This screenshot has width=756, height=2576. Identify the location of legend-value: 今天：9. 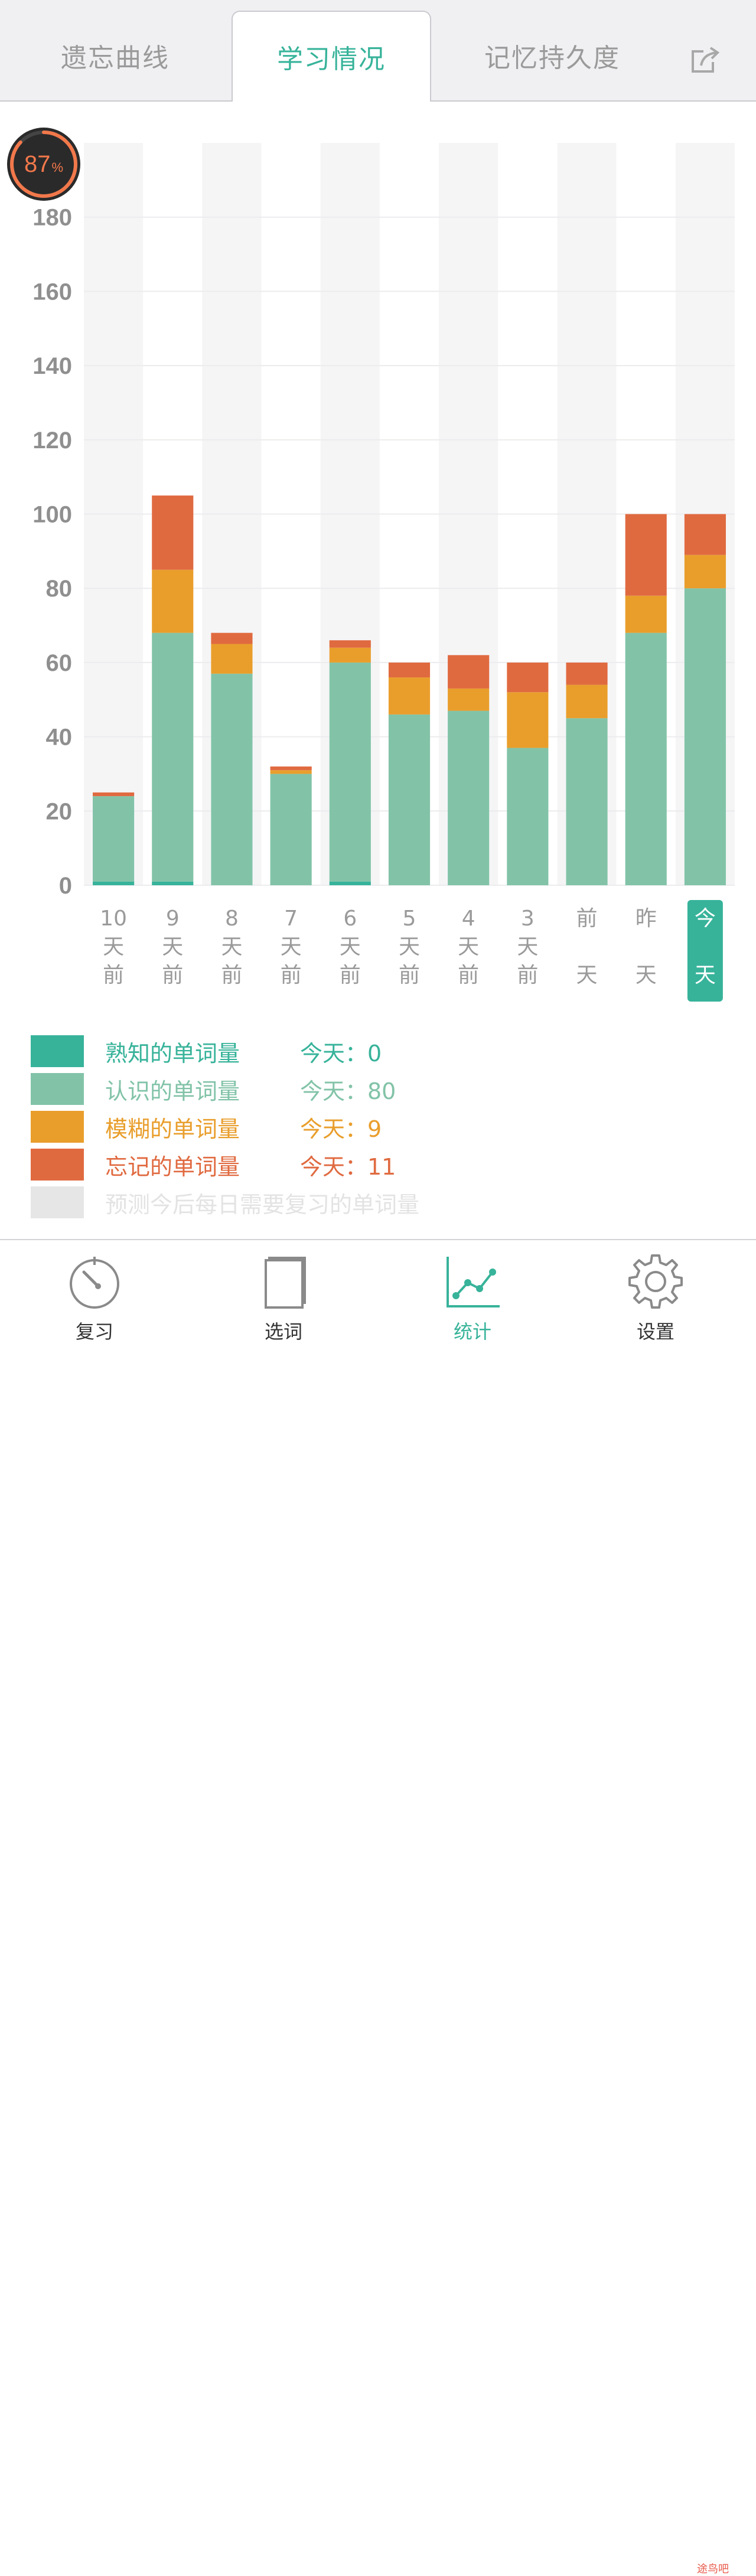
(341, 1129).